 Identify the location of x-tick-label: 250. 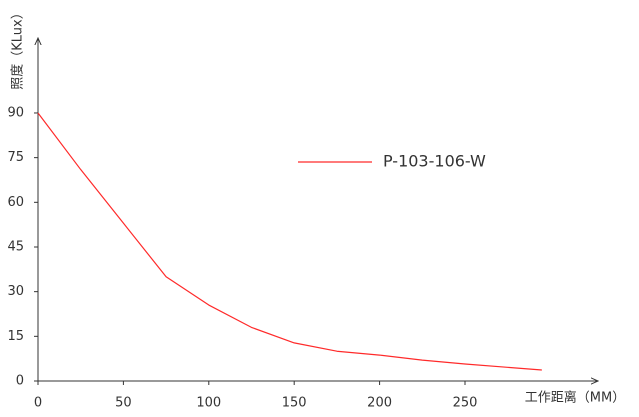
(465, 403).